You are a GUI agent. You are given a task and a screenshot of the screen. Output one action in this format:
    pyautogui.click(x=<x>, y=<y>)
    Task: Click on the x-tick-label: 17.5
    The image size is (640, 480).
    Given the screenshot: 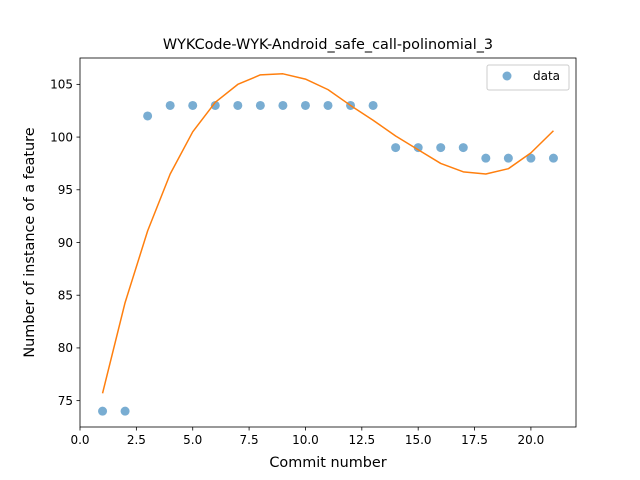 What is the action you would take?
    pyautogui.click(x=474, y=440)
    